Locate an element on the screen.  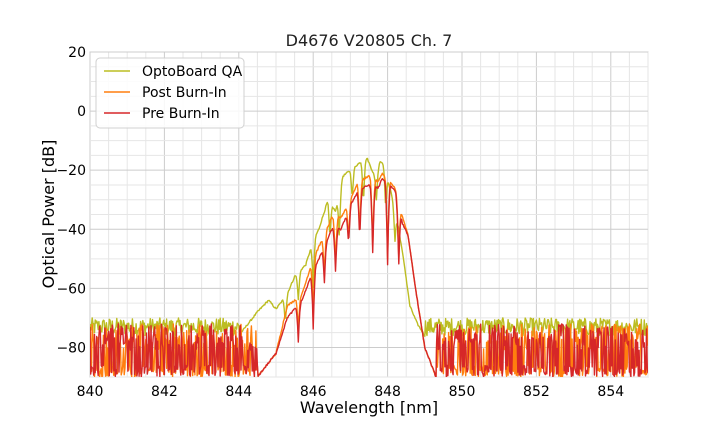
x-tick-label: 848 is located at coordinates (387, 392).